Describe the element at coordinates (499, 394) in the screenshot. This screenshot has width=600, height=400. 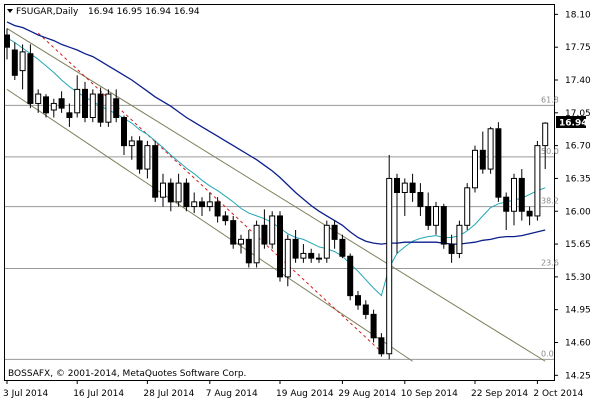
I see `date-tick-label: 22 Sep 2014` at that location.